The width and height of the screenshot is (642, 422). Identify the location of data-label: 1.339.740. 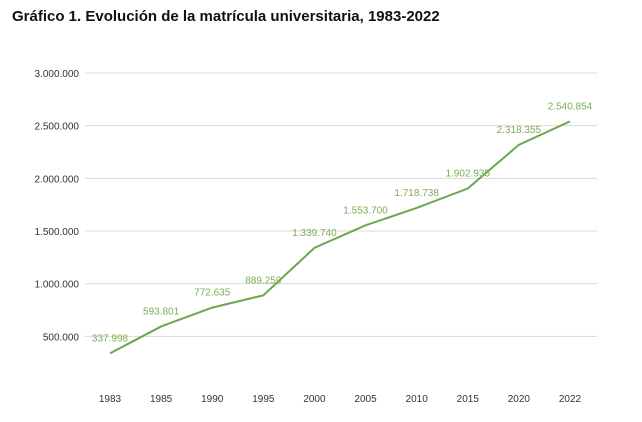
(314, 233).